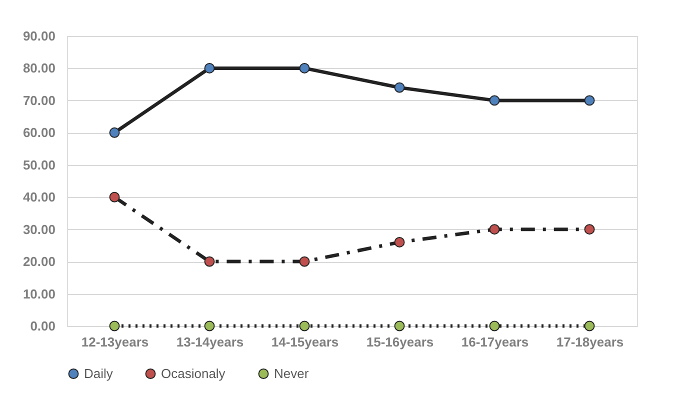 The height and width of the screenshot is (405, 677). I want to click on x-tick-label: 15-16years, so click(400, 342).